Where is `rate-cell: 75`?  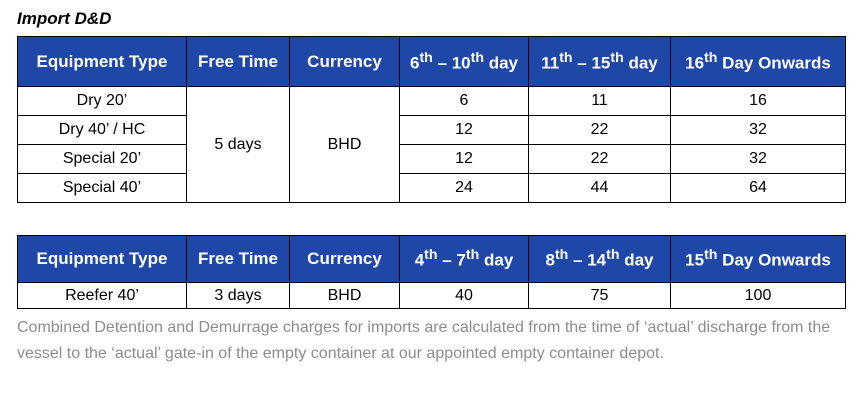 rate-cell: 75 is located at coordinates (599, 295).